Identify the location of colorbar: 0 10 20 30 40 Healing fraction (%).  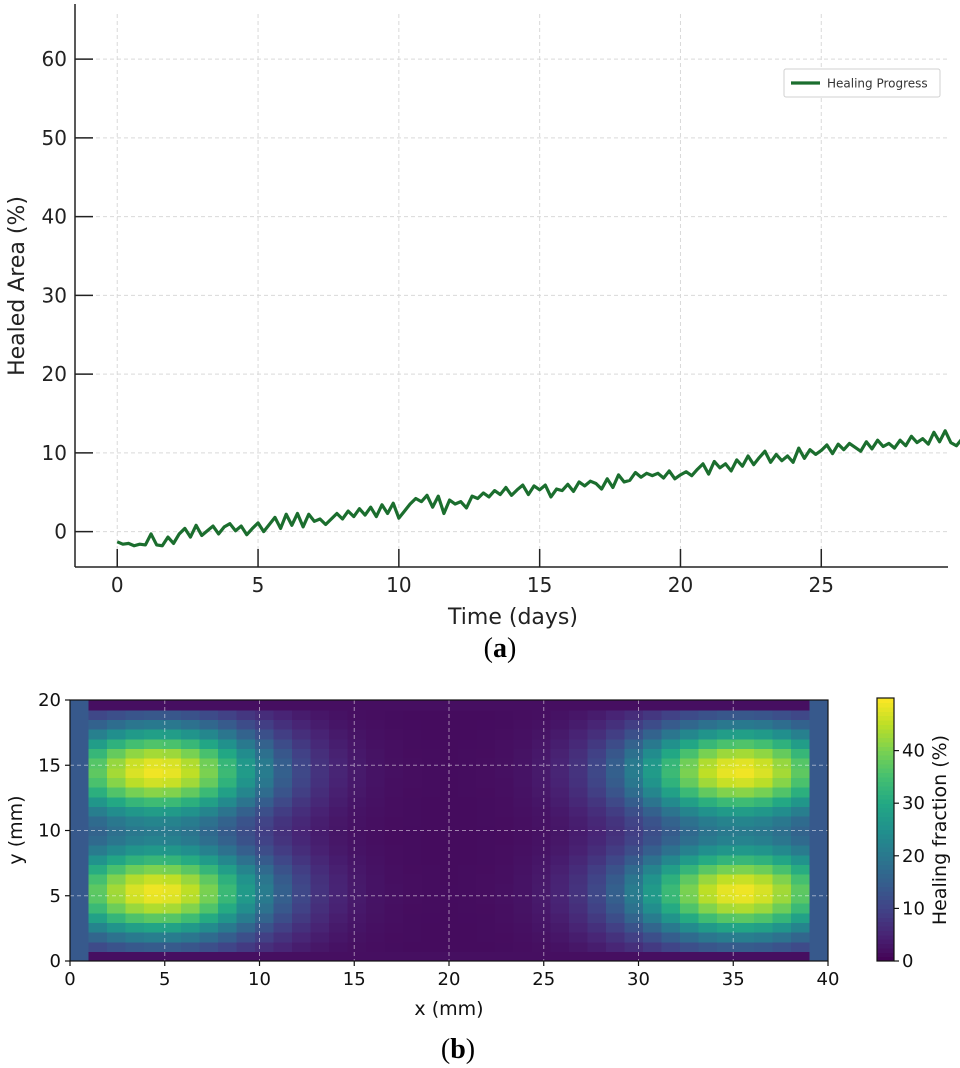
(913, 834).